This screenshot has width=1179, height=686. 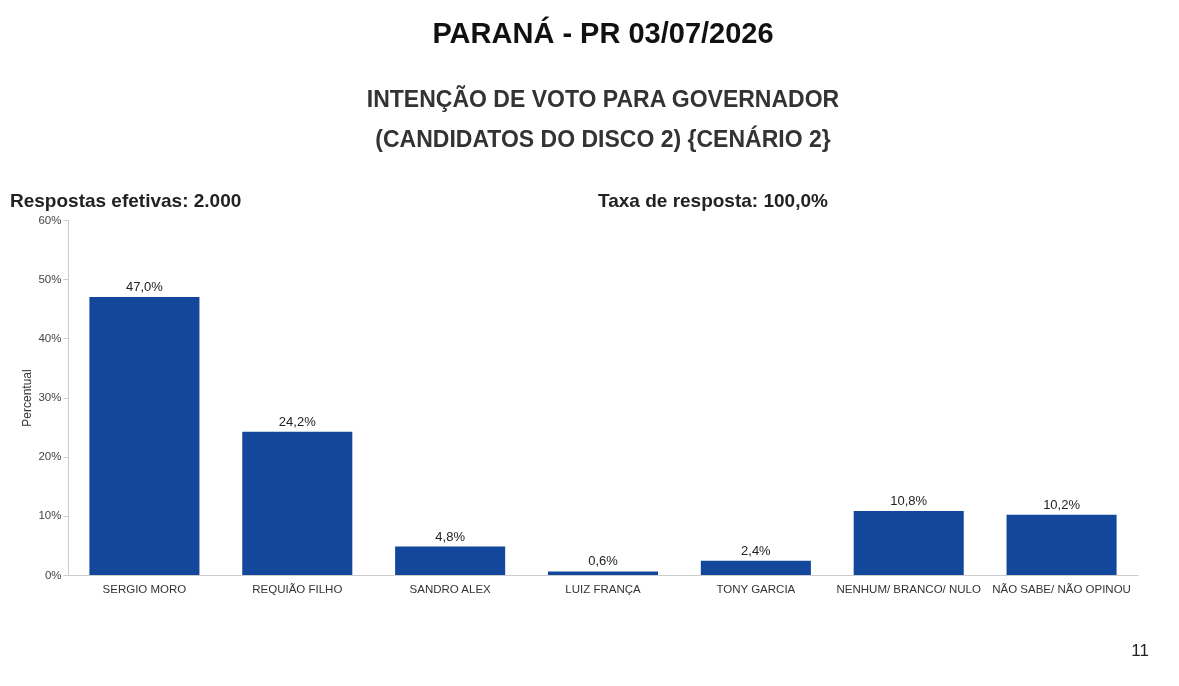 I want to click on data-label: 2,4%, so click(x=756, y=550).